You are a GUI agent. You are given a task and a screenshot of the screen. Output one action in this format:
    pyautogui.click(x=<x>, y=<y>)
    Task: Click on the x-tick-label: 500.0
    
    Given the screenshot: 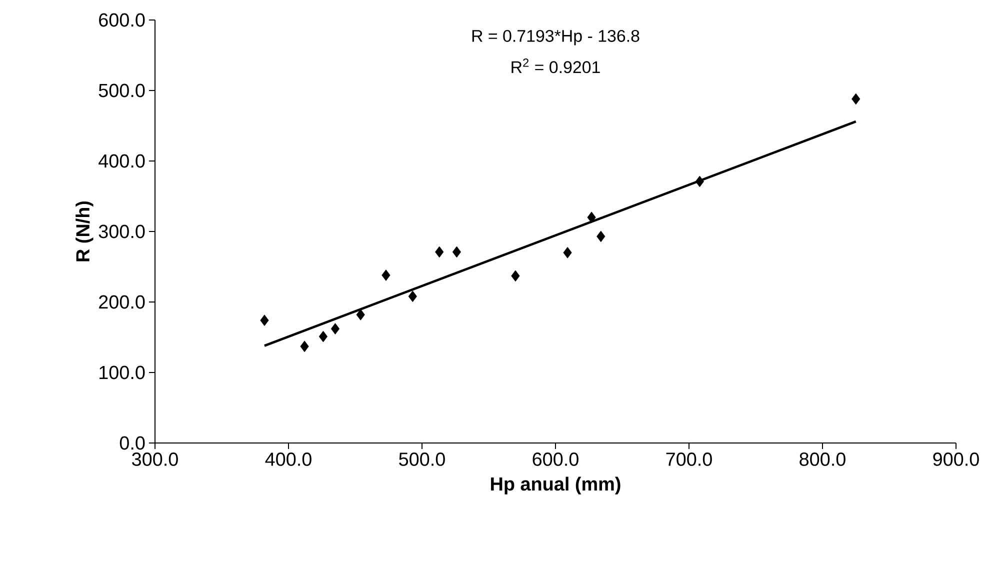 What is the action you would take?
    pyautogui.click(x=422, y=459)
    